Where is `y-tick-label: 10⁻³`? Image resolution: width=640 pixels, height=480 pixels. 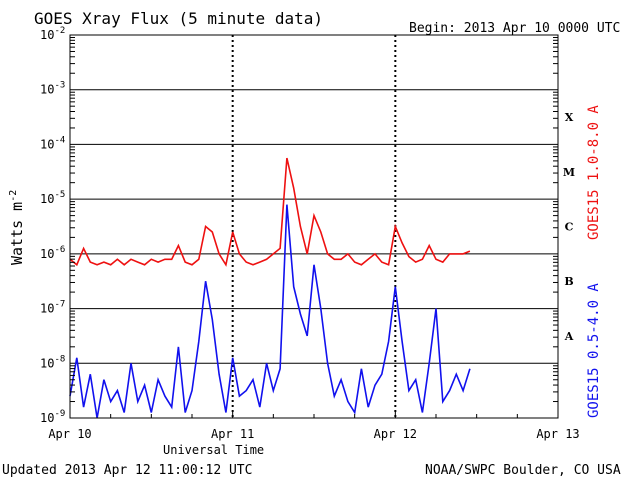 y-tick-label: 10⁻³ is located at coordinates (52, 89).